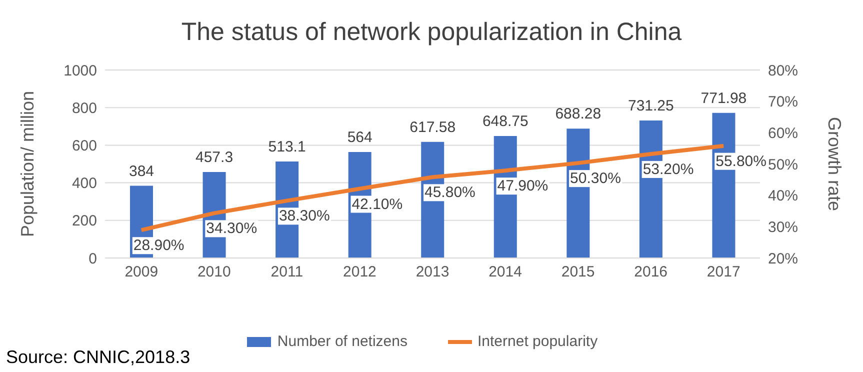  I want to click on data-label: 45.80%, so click(450, 193).